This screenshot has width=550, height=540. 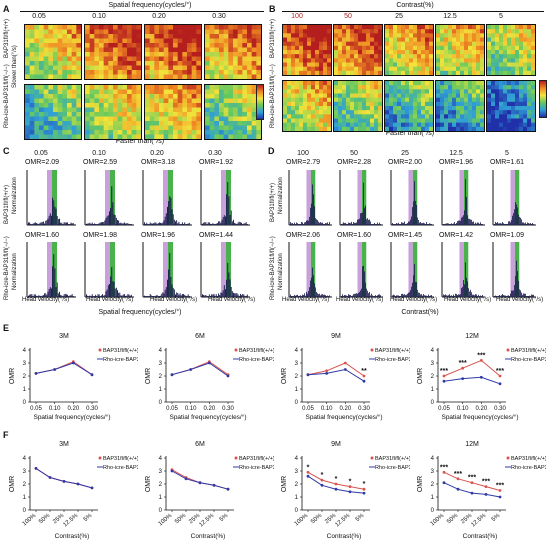 I want to click on panel-c-y-label-bottom: Normalization, so click(x=15, y=271).